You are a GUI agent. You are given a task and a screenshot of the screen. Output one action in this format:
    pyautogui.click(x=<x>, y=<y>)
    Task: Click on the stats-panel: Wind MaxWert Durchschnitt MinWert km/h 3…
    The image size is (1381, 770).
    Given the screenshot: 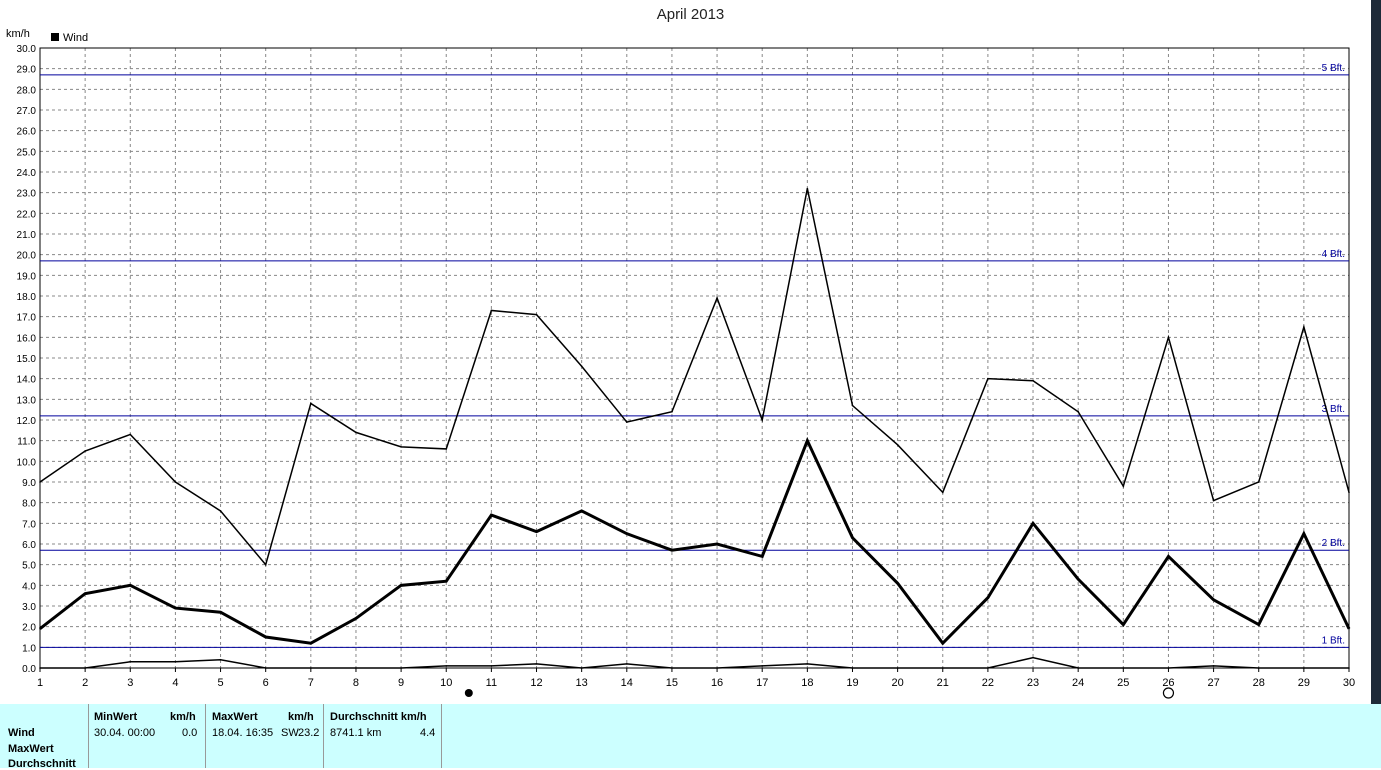 What is the action you would take?
    pyautogui.click(x=690, y=737)
    